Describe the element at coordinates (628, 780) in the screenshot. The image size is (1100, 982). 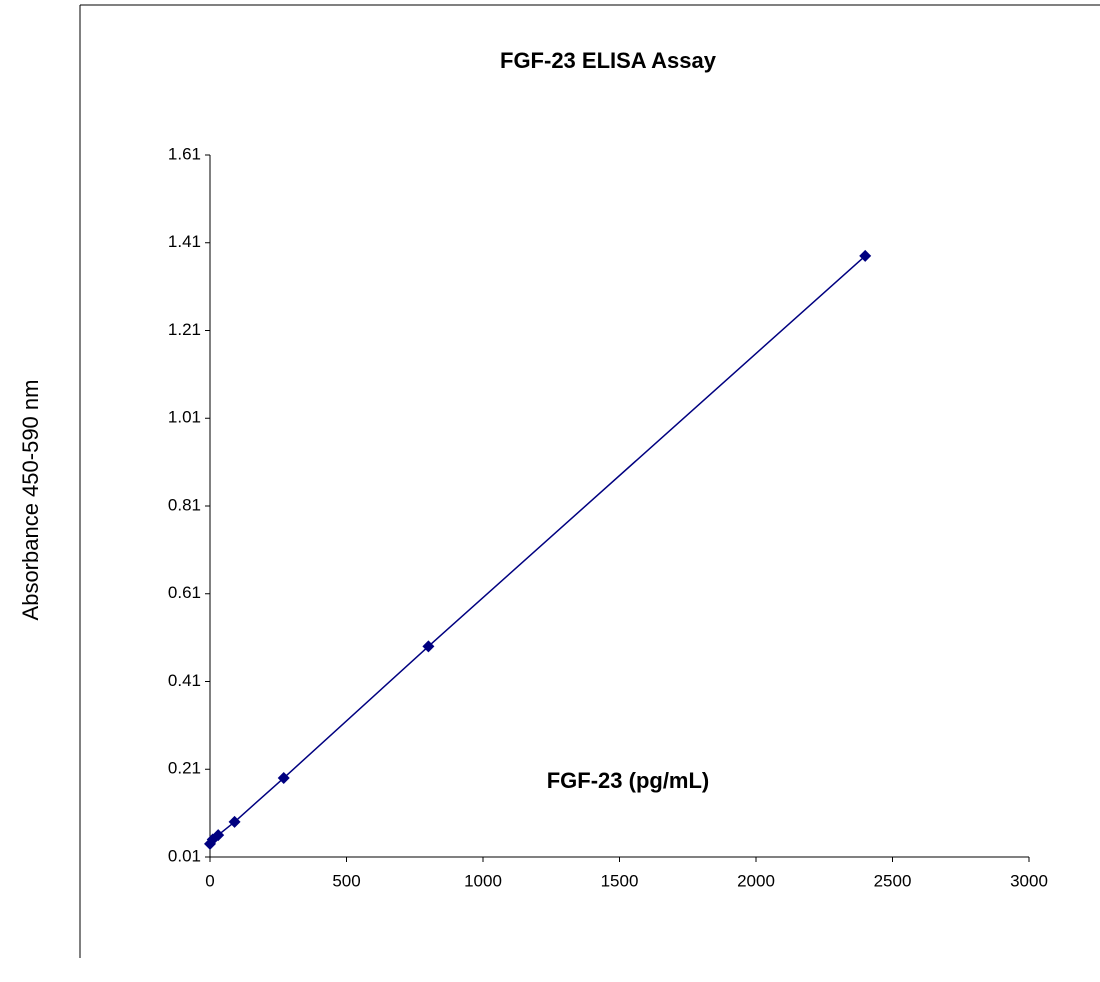
I see `x-axis-label: FGF-23 (pg/mL)` at that location.